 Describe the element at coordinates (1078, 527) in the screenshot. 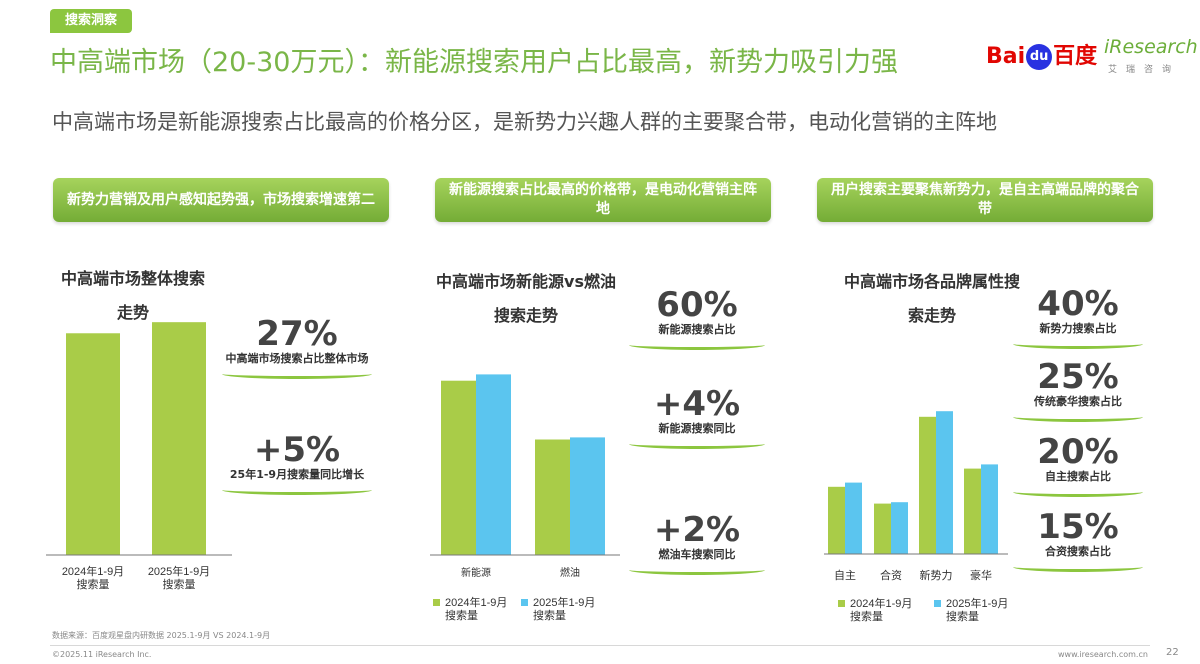

I see `stat-value: 15%` at that location.